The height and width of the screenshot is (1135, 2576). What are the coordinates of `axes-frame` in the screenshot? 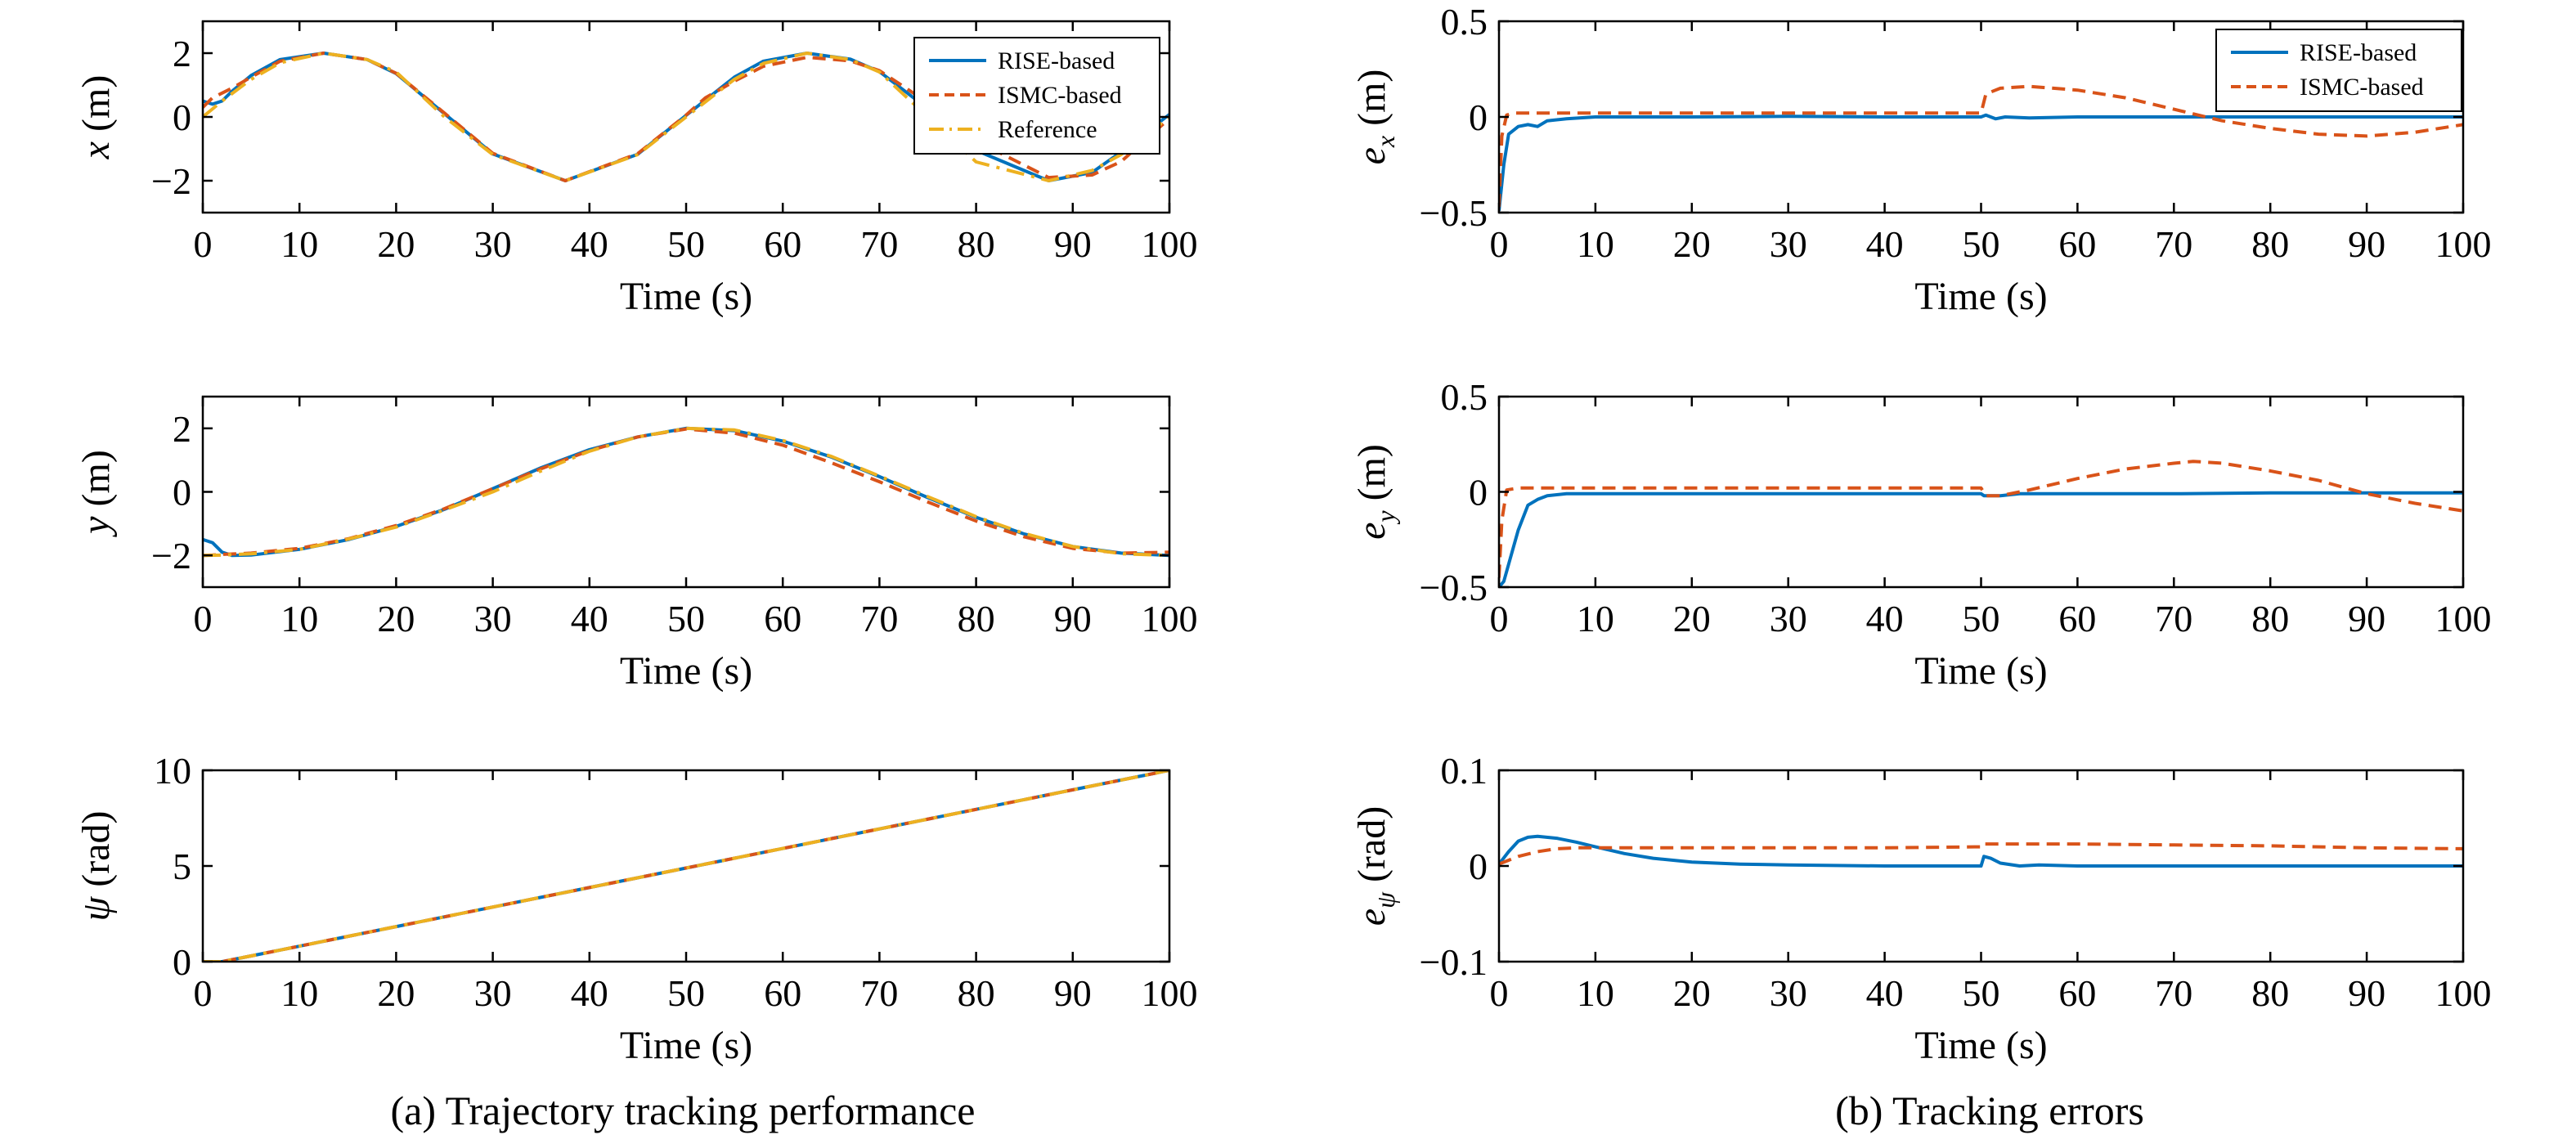 It's located at (686, 492).